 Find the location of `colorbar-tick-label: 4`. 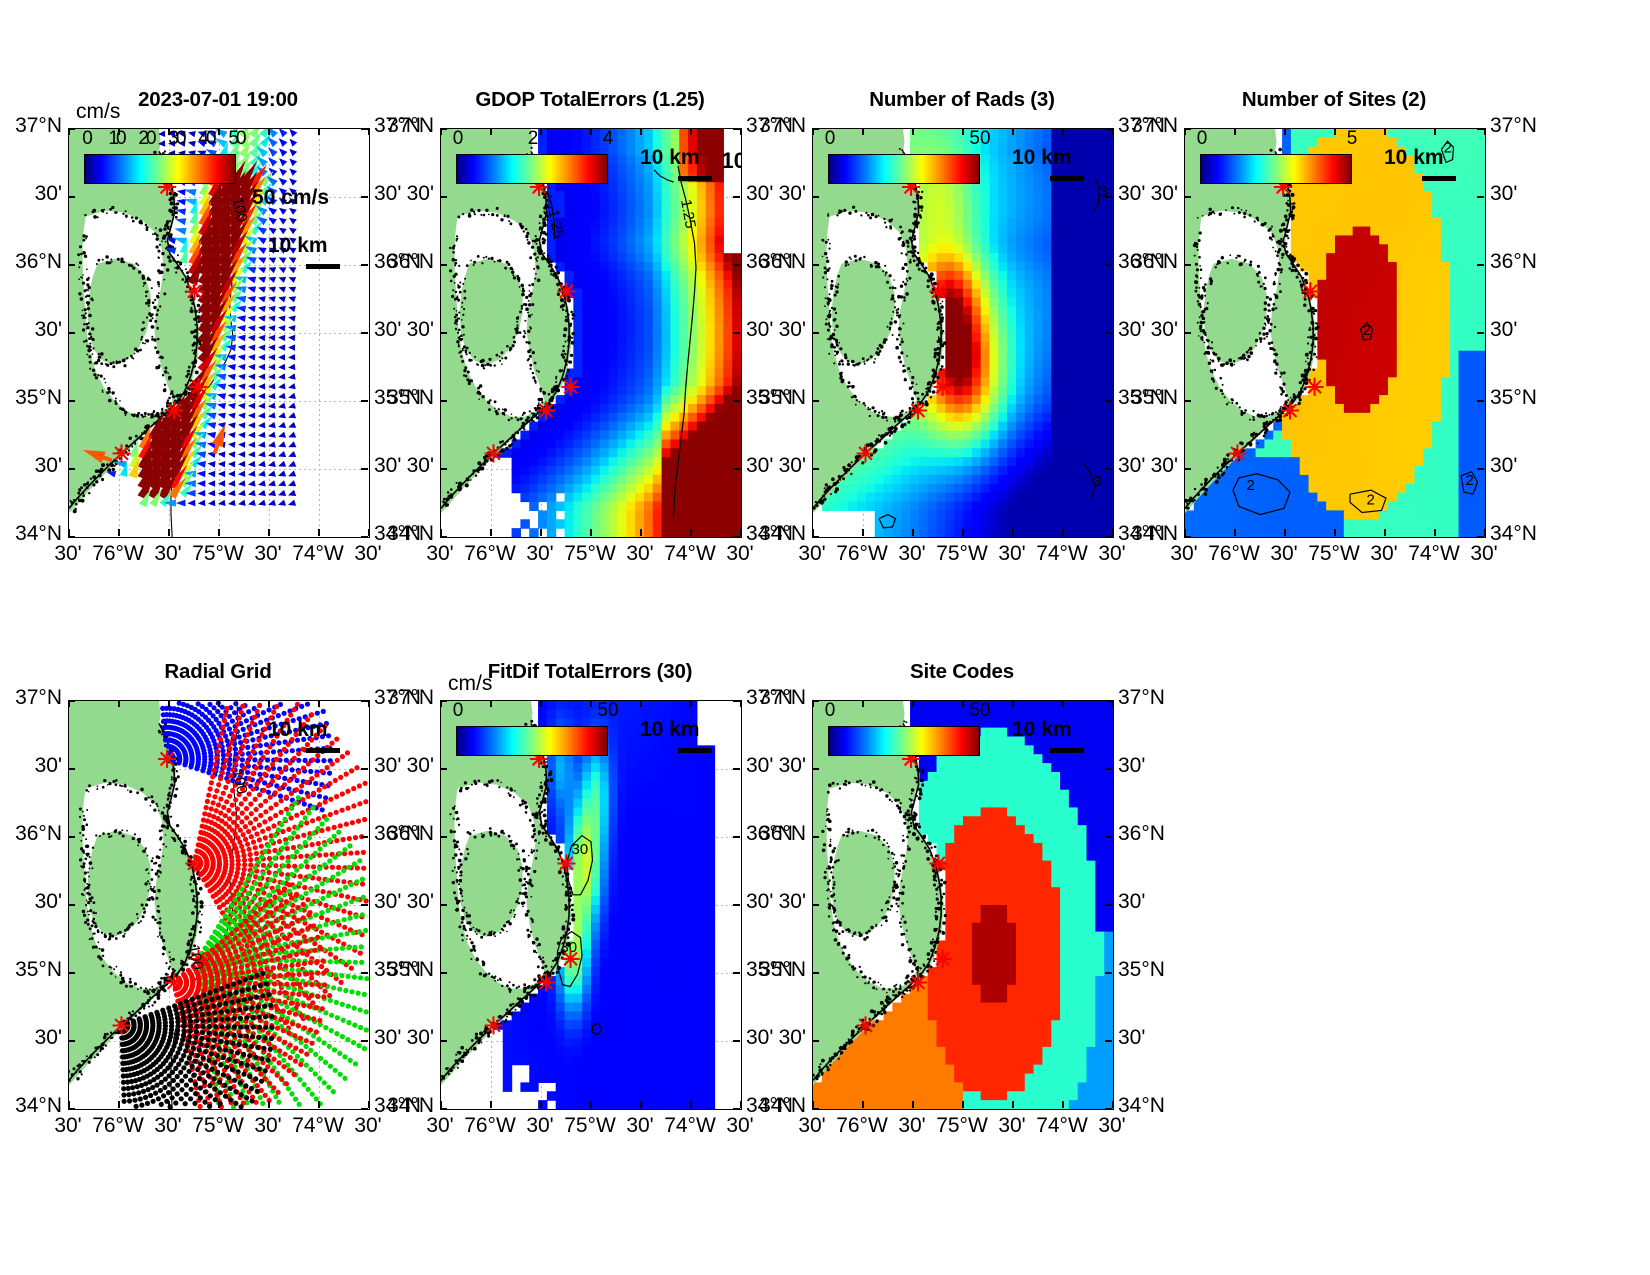

colorbar-tick-label: 4 is located at coordinates (608, 138).